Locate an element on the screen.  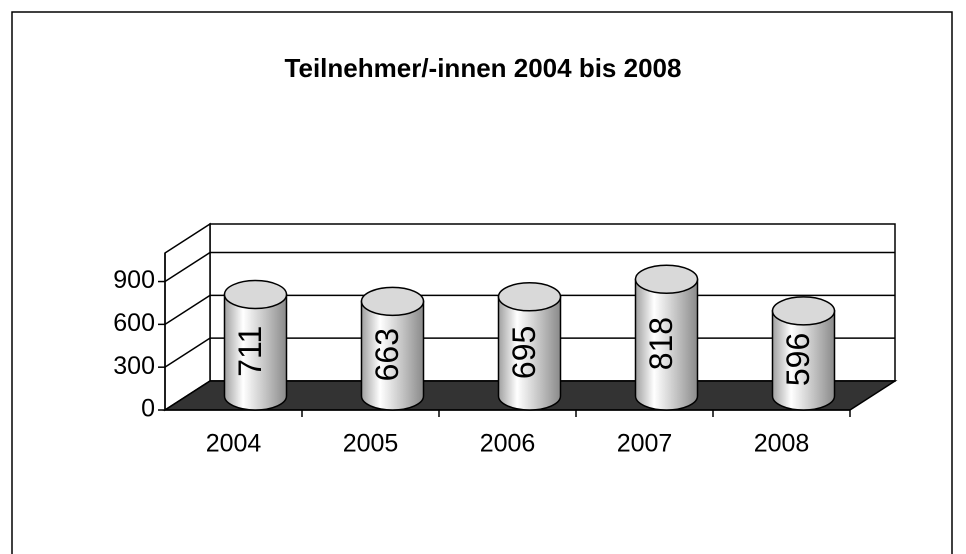
y-tick-label: 900 is located at coordinates (134, 280).